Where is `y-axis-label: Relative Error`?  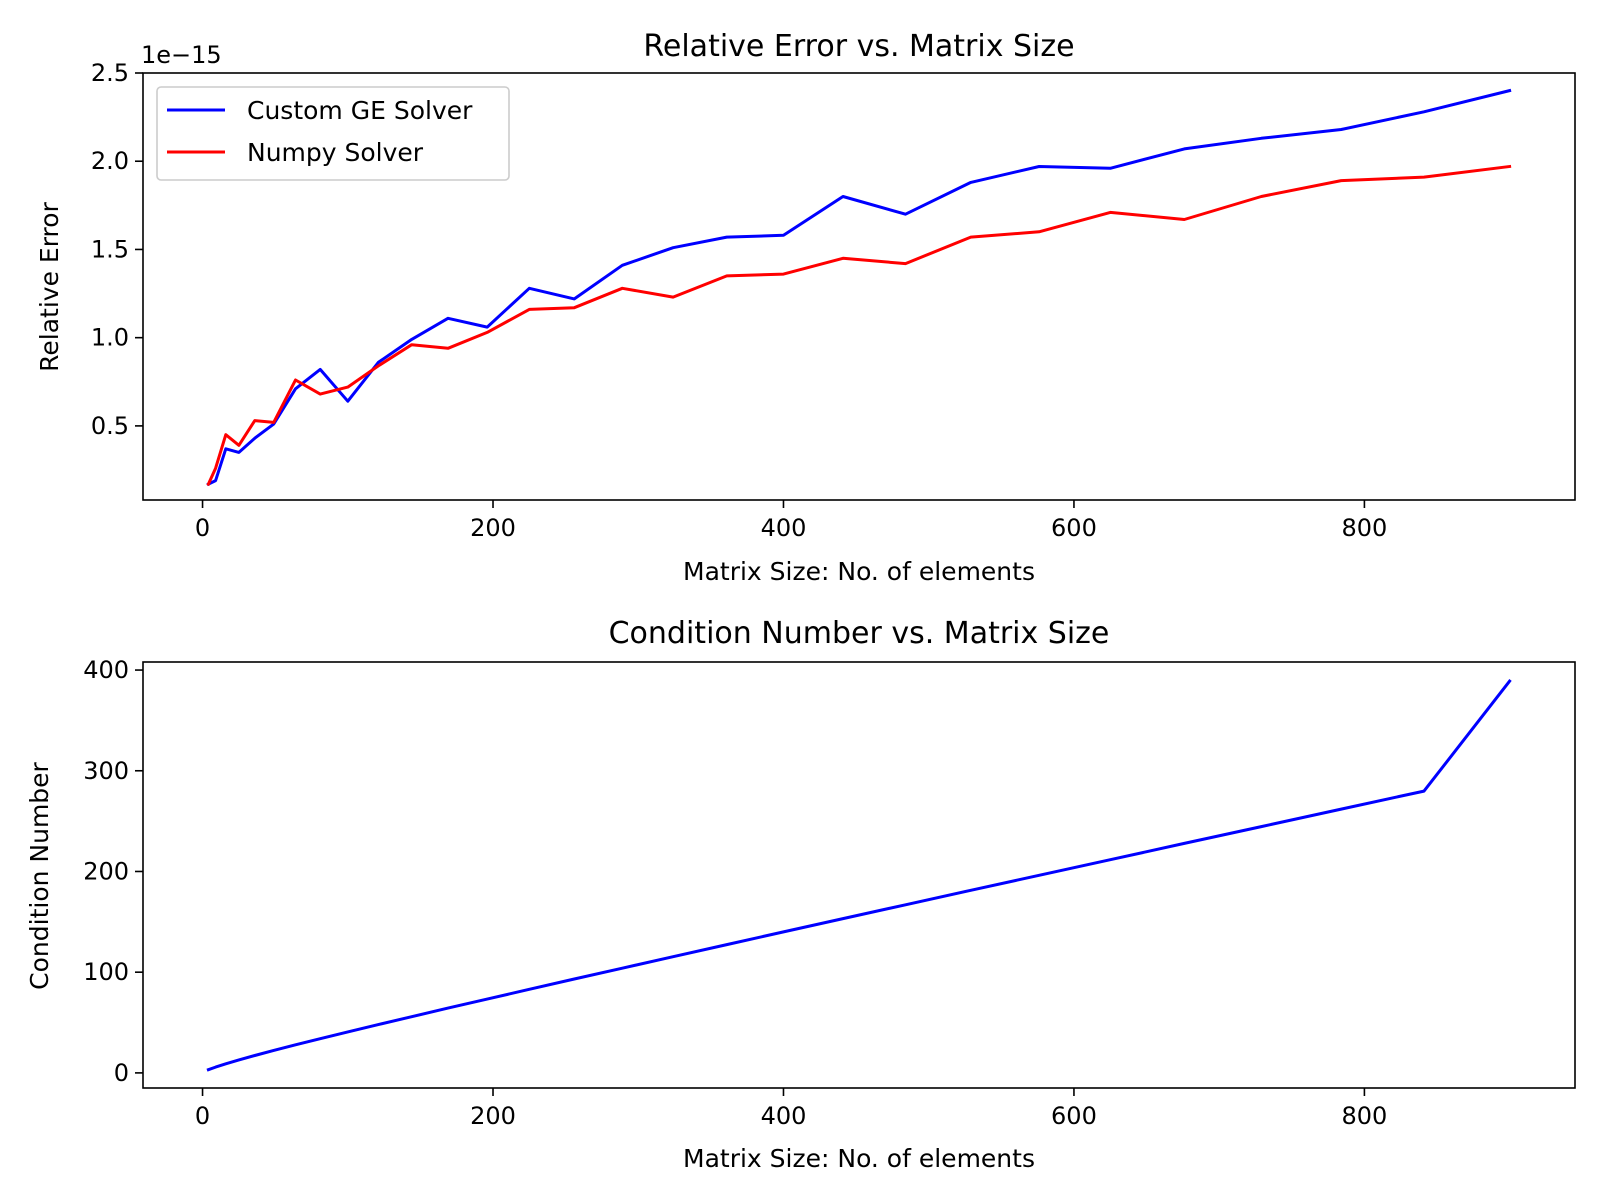 y-axis-label: Relative Error is located at coordinates (49, 286).